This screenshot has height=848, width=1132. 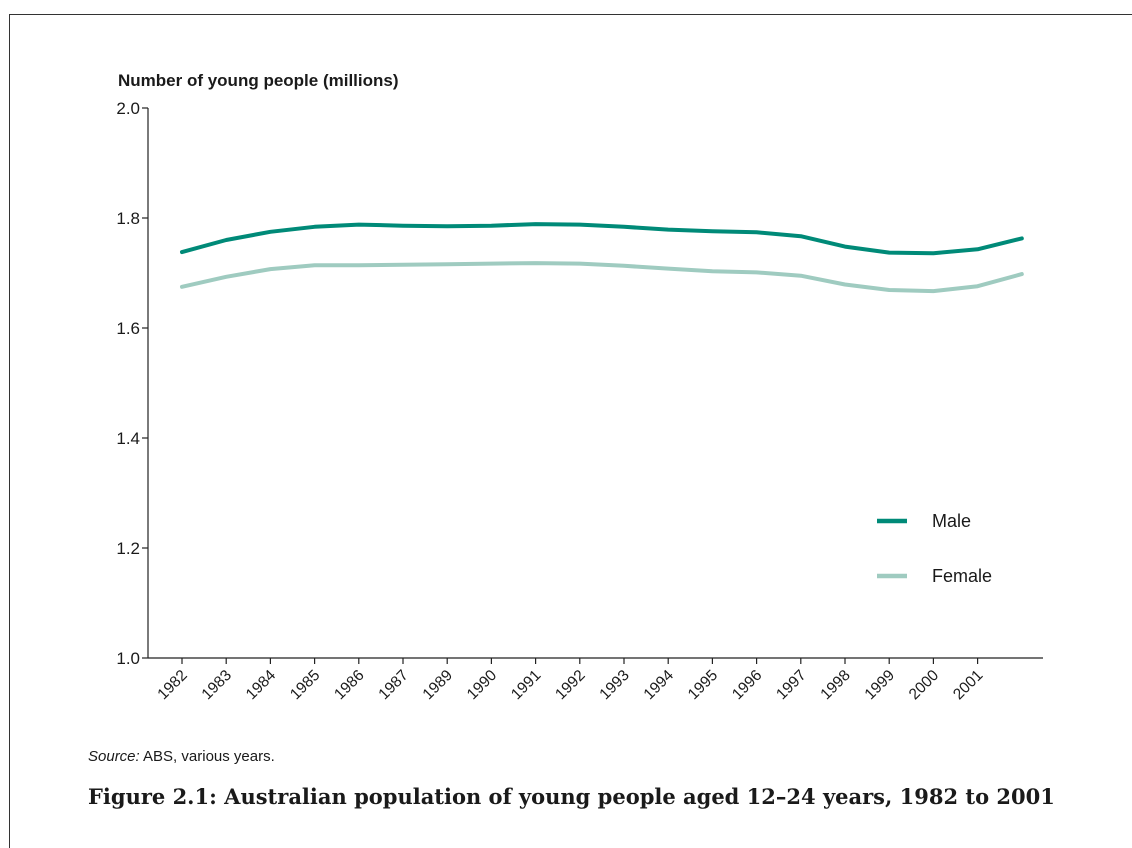 What do you see at coordinates (438, 685) in the screenshot?
I see `x-tick-label: 1989` at bounding box center [438, 685].